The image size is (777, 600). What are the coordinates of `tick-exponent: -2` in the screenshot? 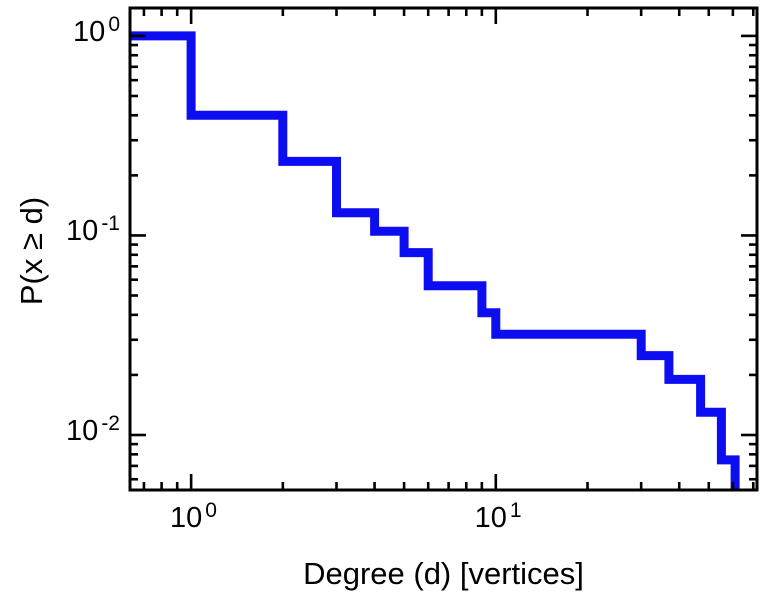 It's located at (110, 423).